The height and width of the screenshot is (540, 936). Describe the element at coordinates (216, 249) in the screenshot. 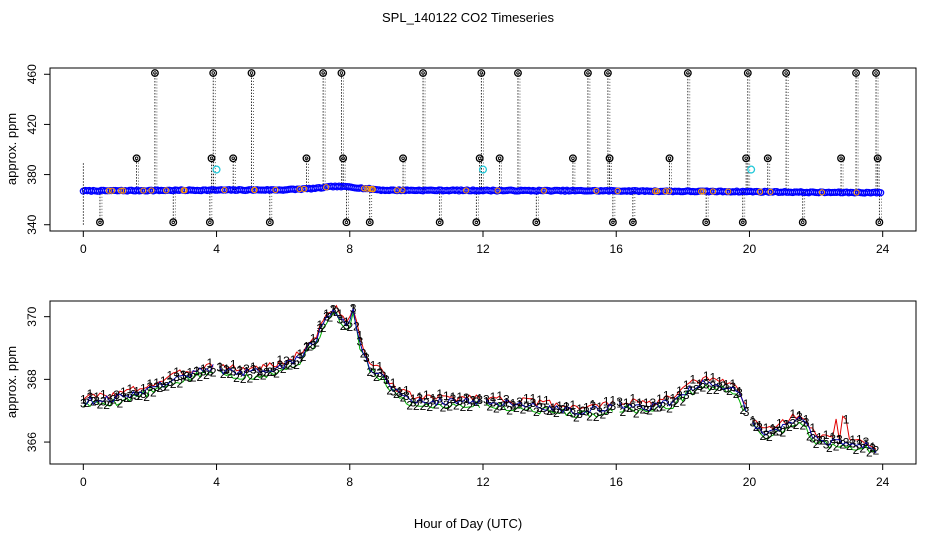

I see `x-tick-label: 4` at that location.